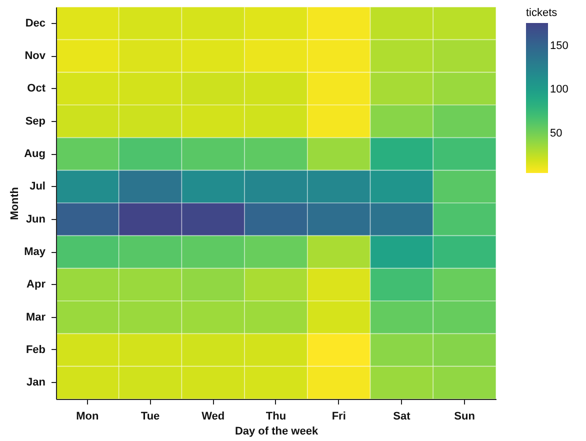 The height and width of the screenshot is (441, 586). What do you see at coordinates (36, 219) in the screenshot?
I see `y-tick-label: Jun` at bounding box center [36, 219].